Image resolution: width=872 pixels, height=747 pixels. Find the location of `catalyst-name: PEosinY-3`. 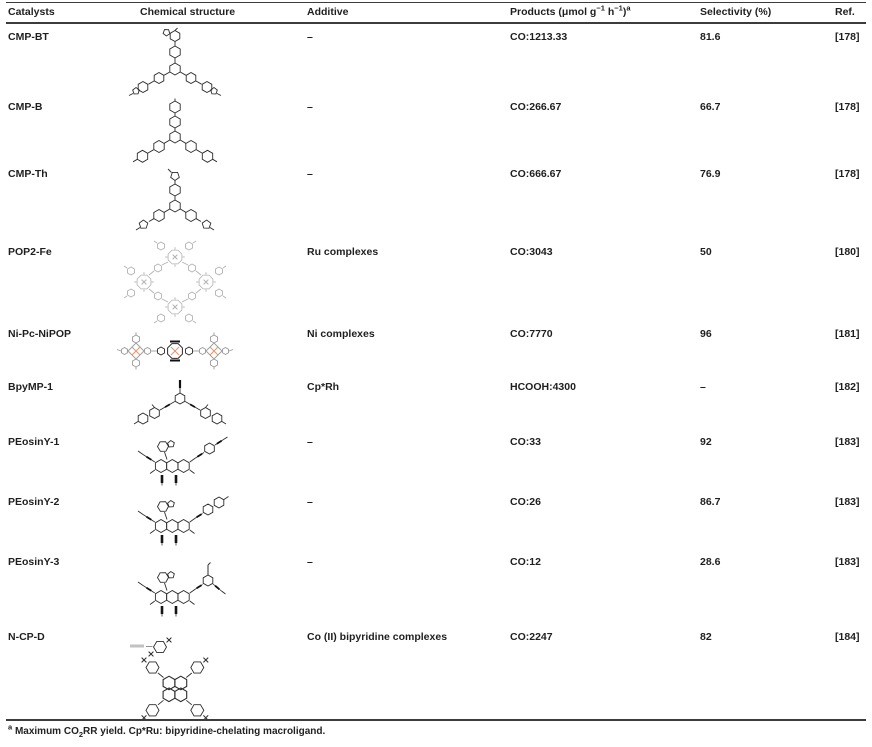

catalyst-name: PEosinY-3 is located at coordinates (34, 562).